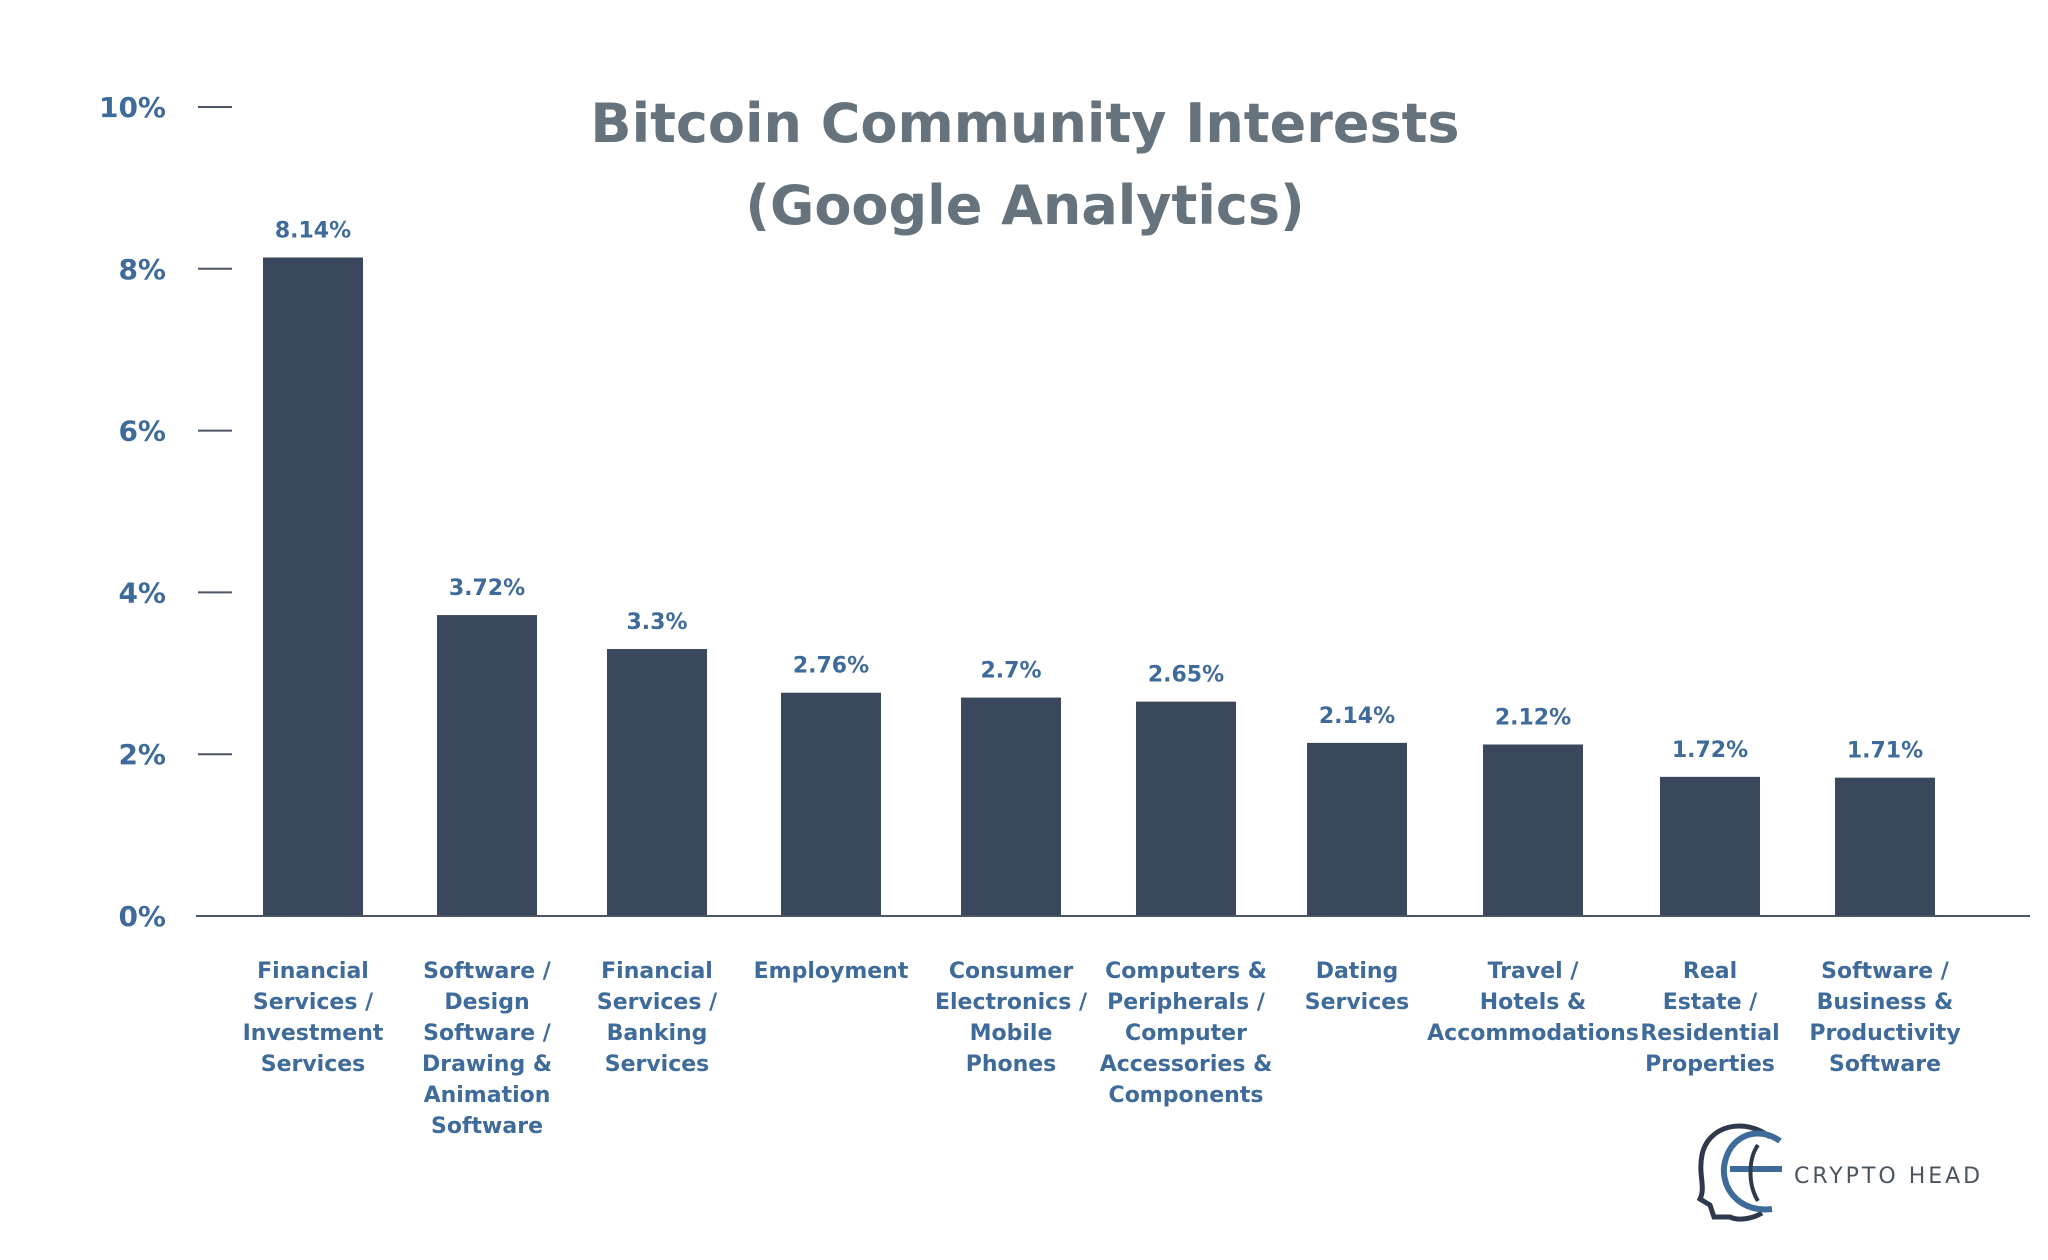  I want to click on y-tick-label: 2%, so click(142, 754).